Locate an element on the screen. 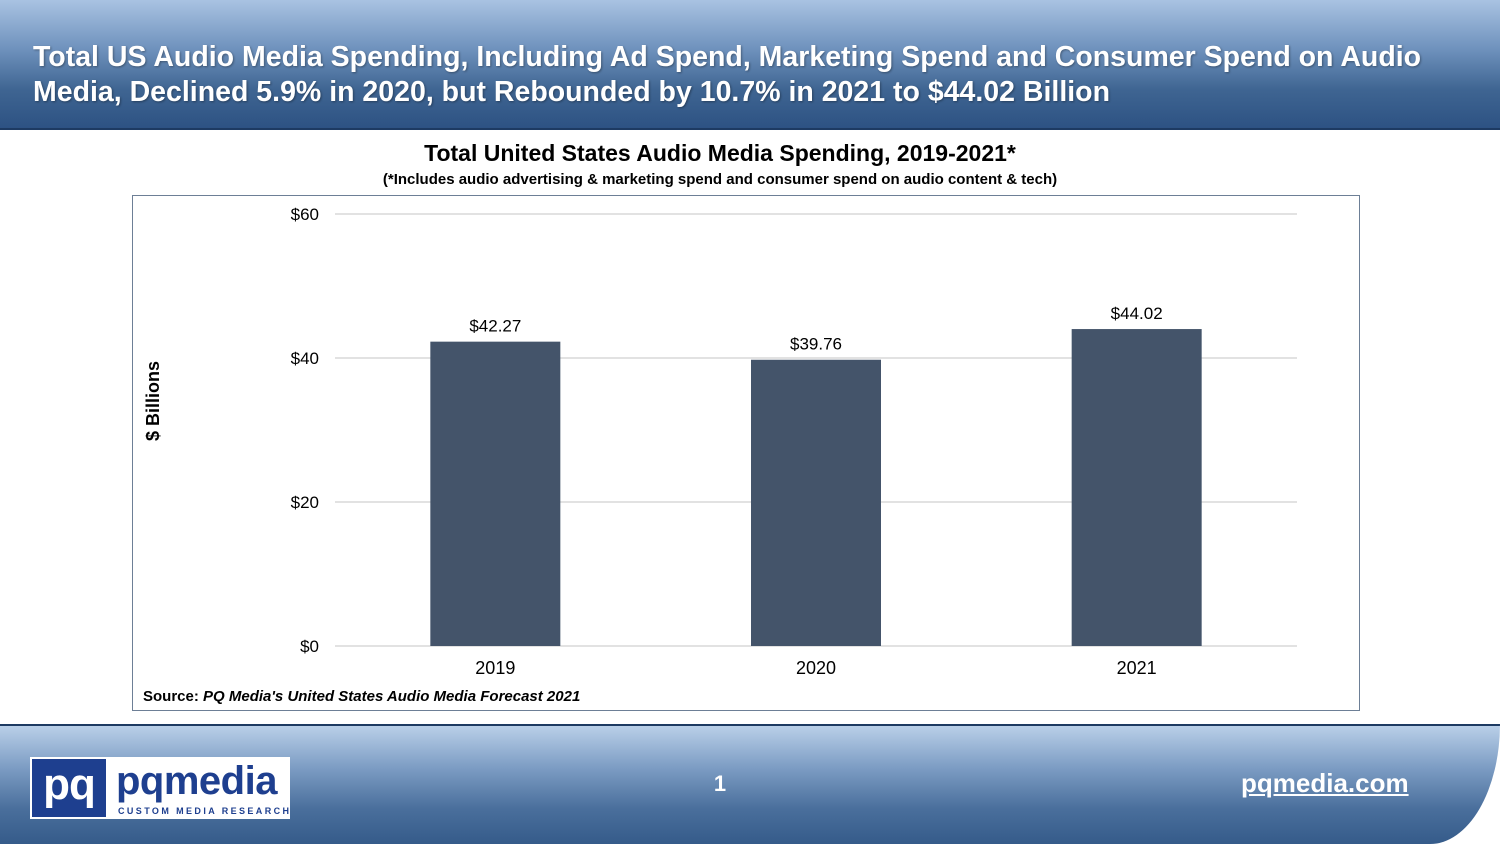 The width and height of the screenshot is (1500, 844). y-tick-label: $0 is located at coordinates (309, 646).